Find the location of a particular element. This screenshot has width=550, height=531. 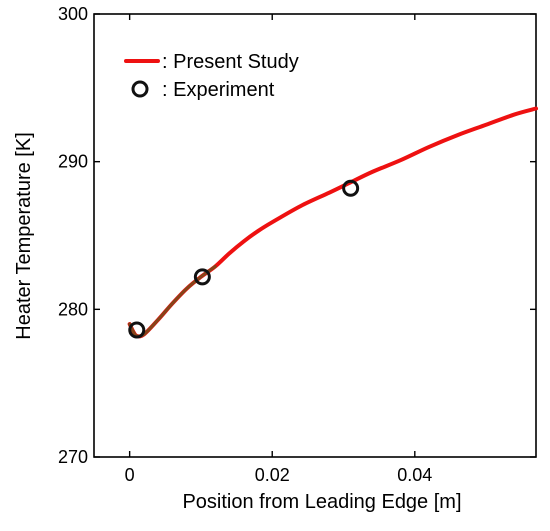

y-tick-label: 300 is located at coordinates (73, 14).